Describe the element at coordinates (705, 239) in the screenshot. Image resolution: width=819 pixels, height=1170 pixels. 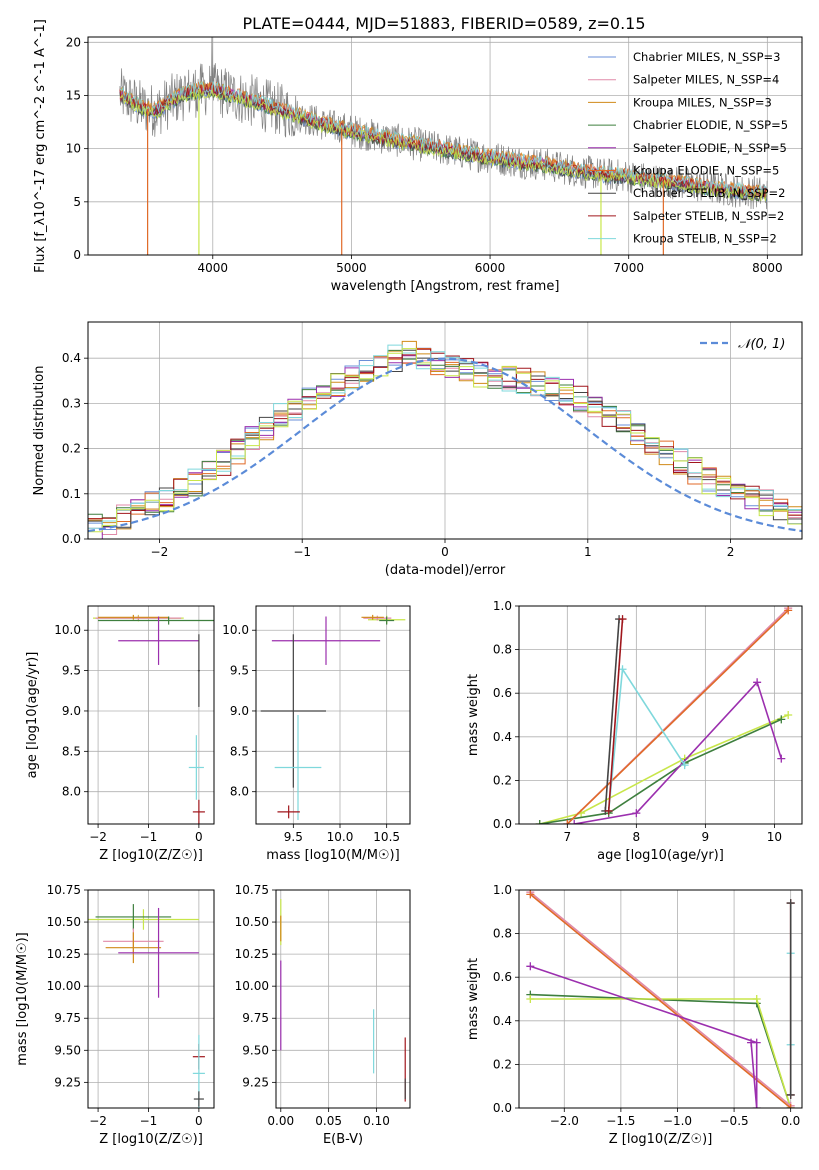
I see `spectrum-legend-label: Kroupa STELIB, N_SSP=2` at that location.